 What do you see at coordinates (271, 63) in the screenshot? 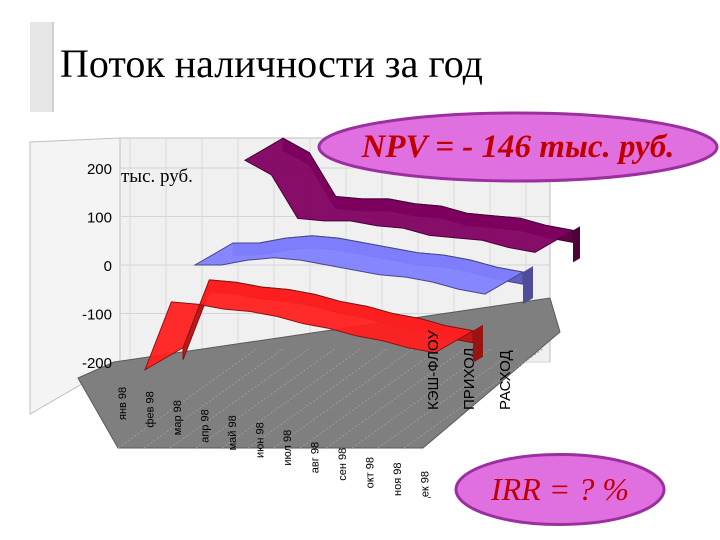
I see `slide-title: Поток наличности за год` at bounding box center [271, 63].